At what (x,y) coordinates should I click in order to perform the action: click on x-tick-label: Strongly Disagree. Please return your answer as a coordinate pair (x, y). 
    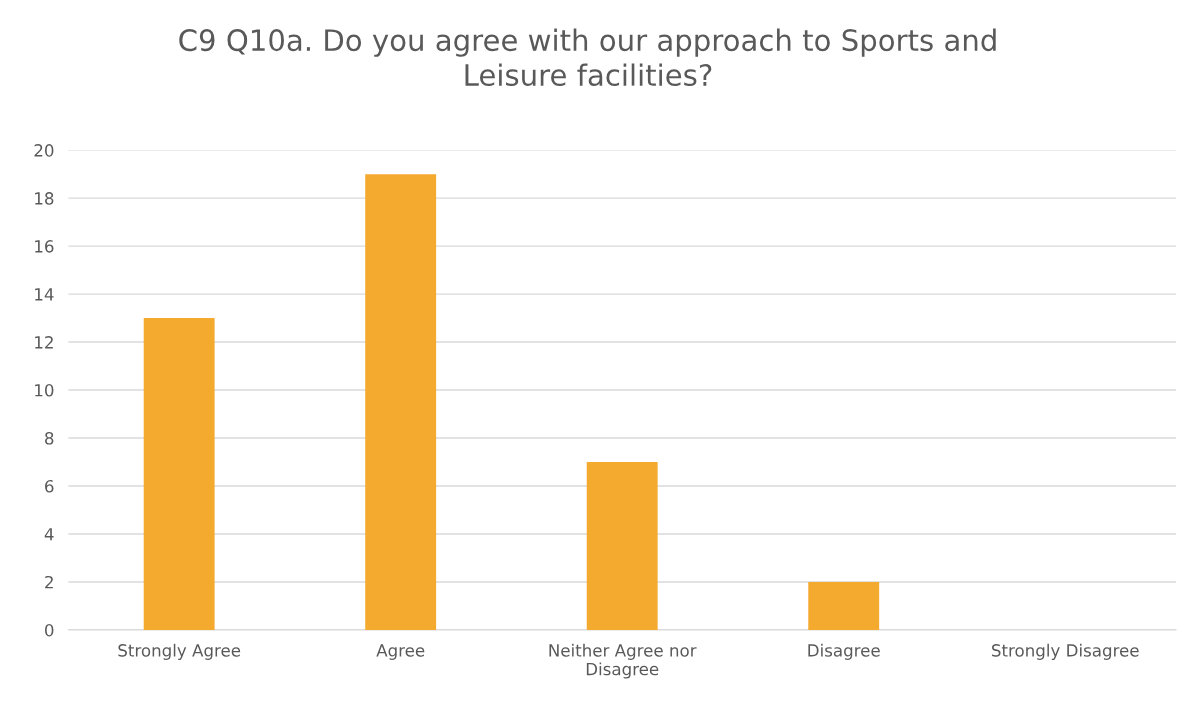
    Looking at the image, I should click on (1065, 651).